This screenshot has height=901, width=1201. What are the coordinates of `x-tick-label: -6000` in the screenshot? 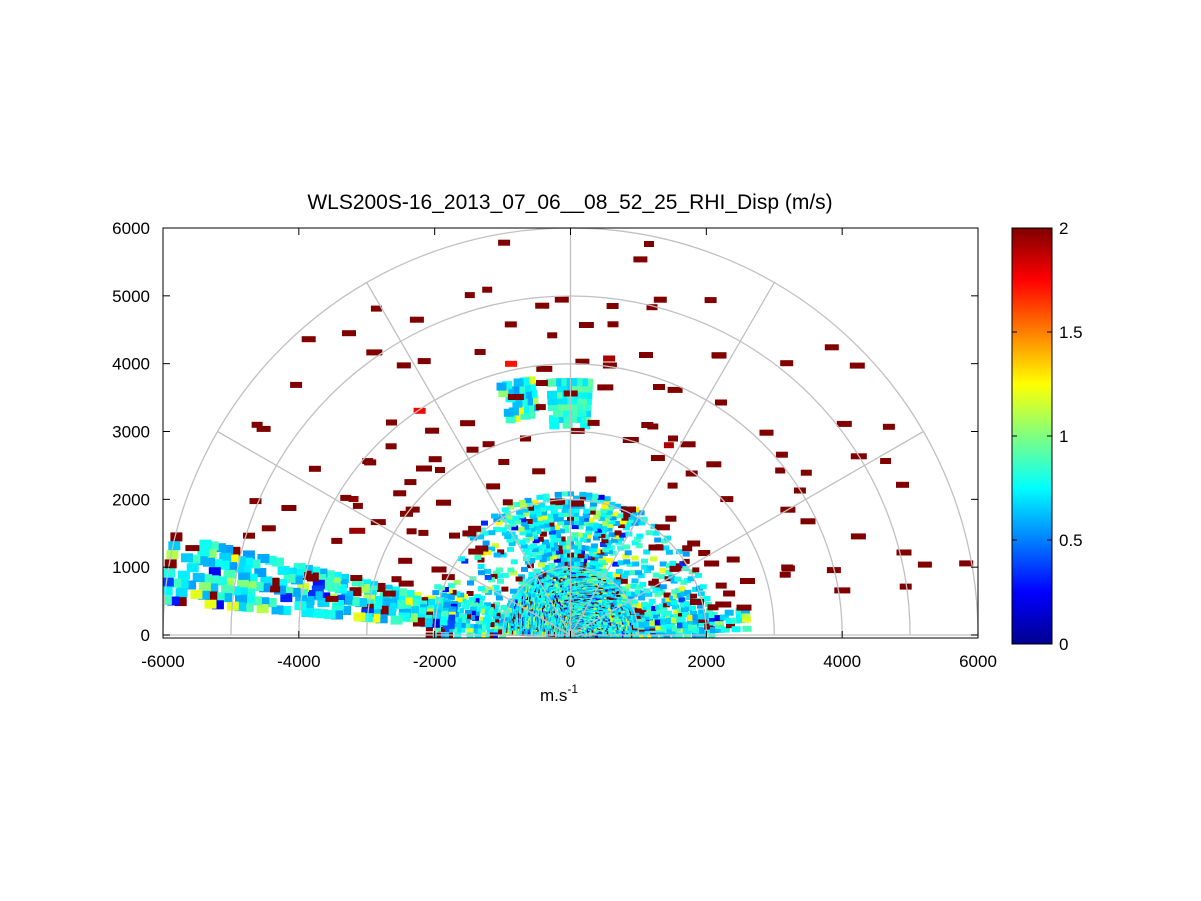 It's located at (162, 661).